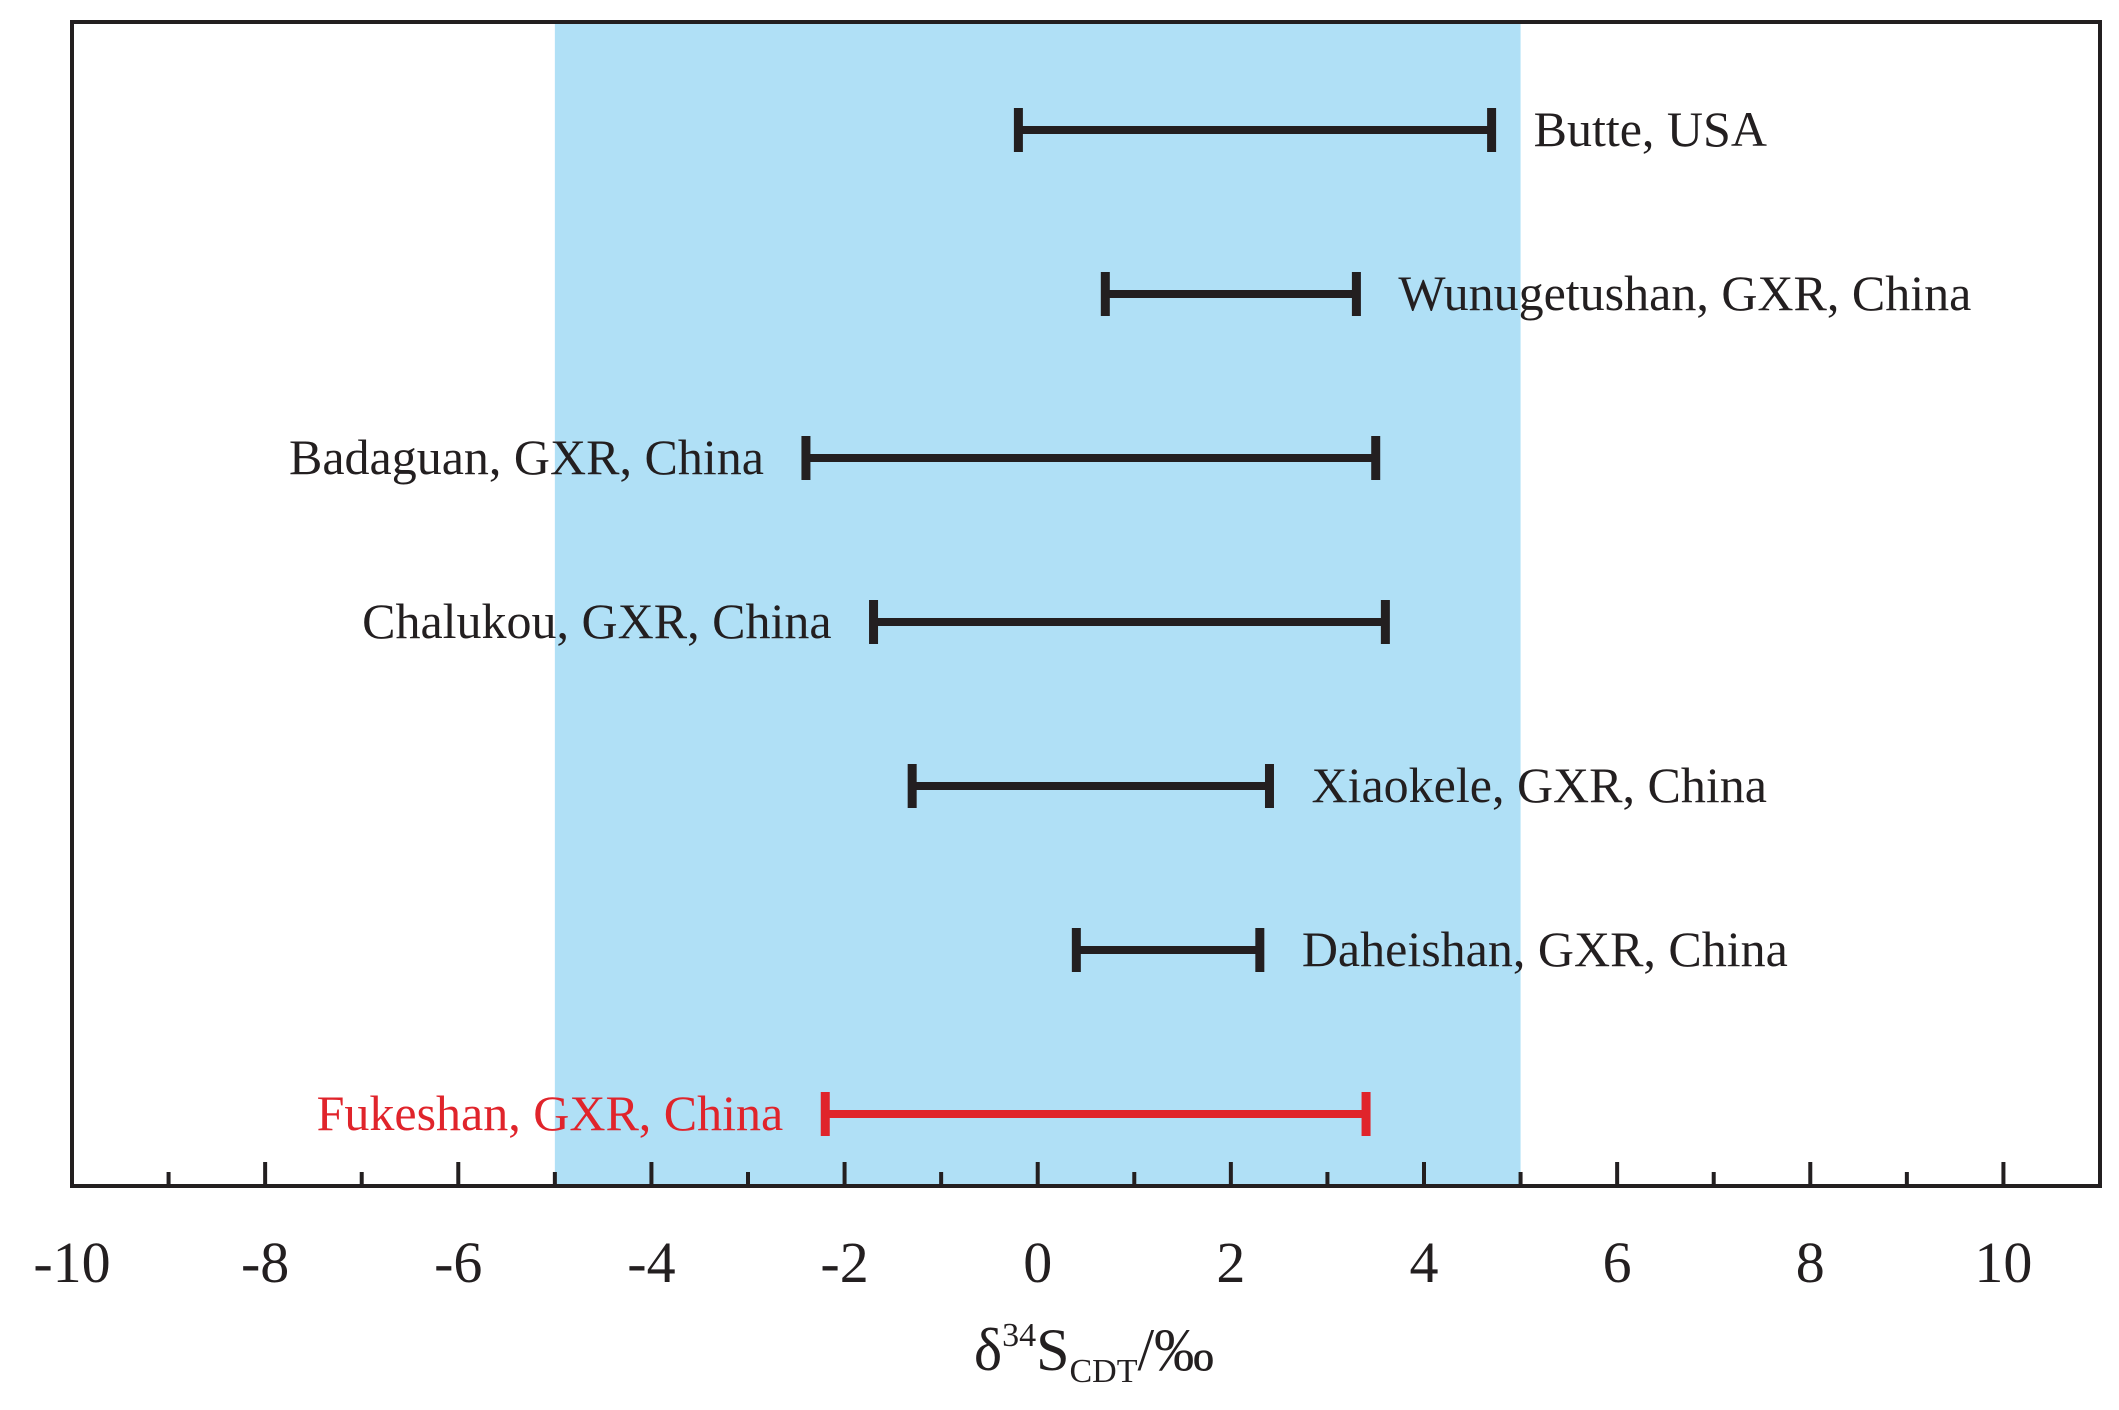 The image size is (2119, 1410). I want to click on x-axis-title: δ34SCDT/‰, so click(1094, 1353).